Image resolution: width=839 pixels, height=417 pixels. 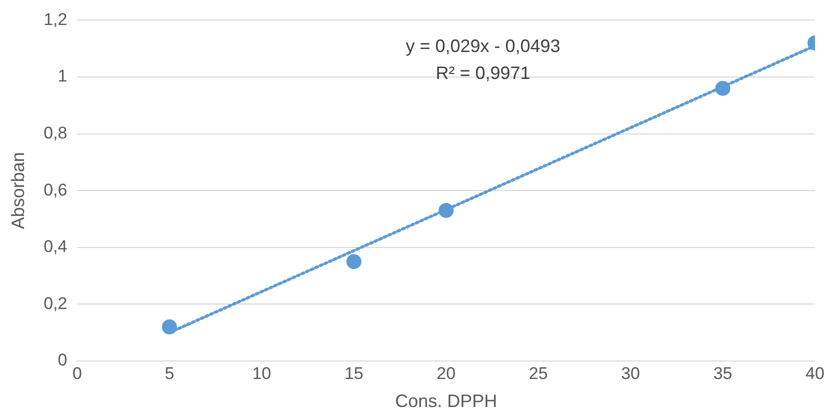 What do you see at coordinates (722, 373) in the screenshot?
I see `x-tick-label: 35` at bounding box center [722, 373].